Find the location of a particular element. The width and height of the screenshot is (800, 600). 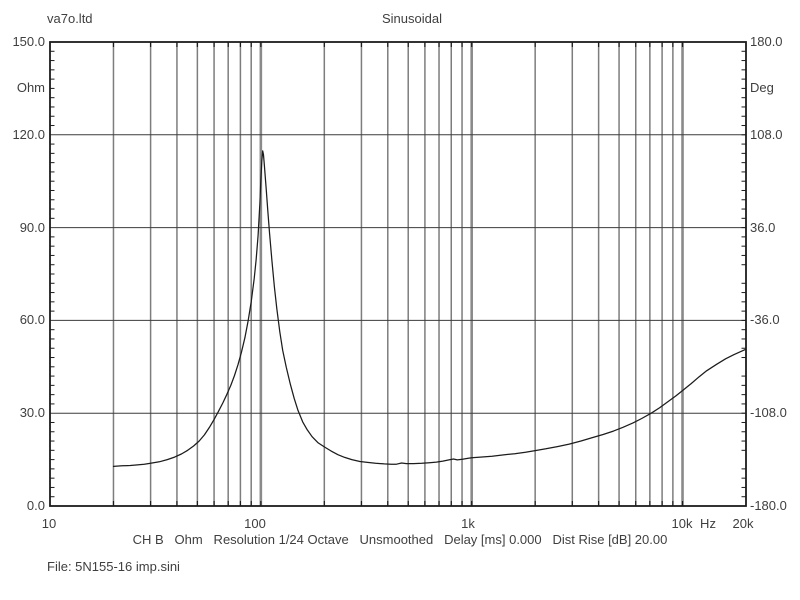

y-right-tick-neg108: -108.0 is located at coordinates (768, 412).